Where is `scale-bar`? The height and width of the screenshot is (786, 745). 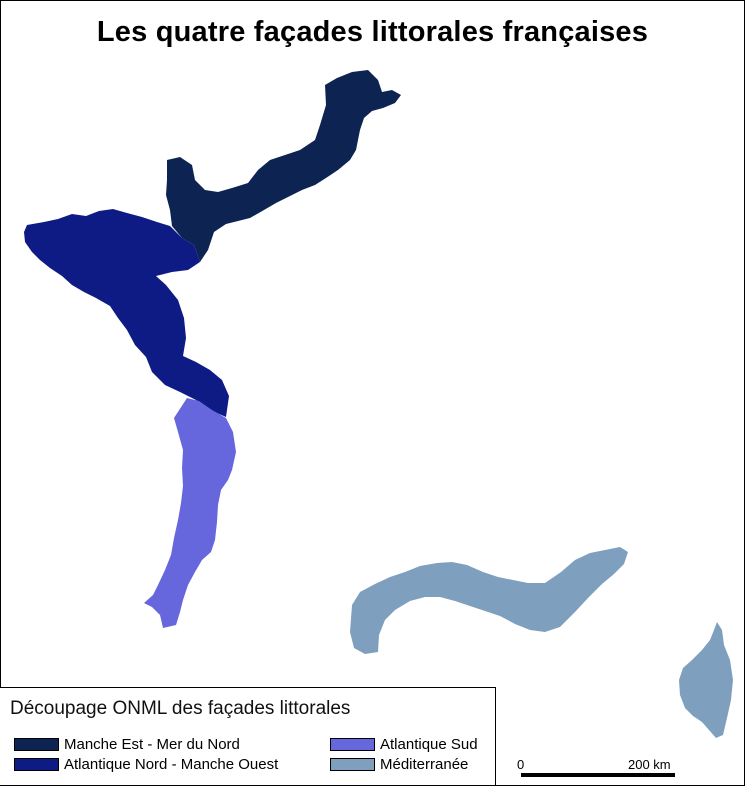
scale-bar is located at coordinates (598, 775).